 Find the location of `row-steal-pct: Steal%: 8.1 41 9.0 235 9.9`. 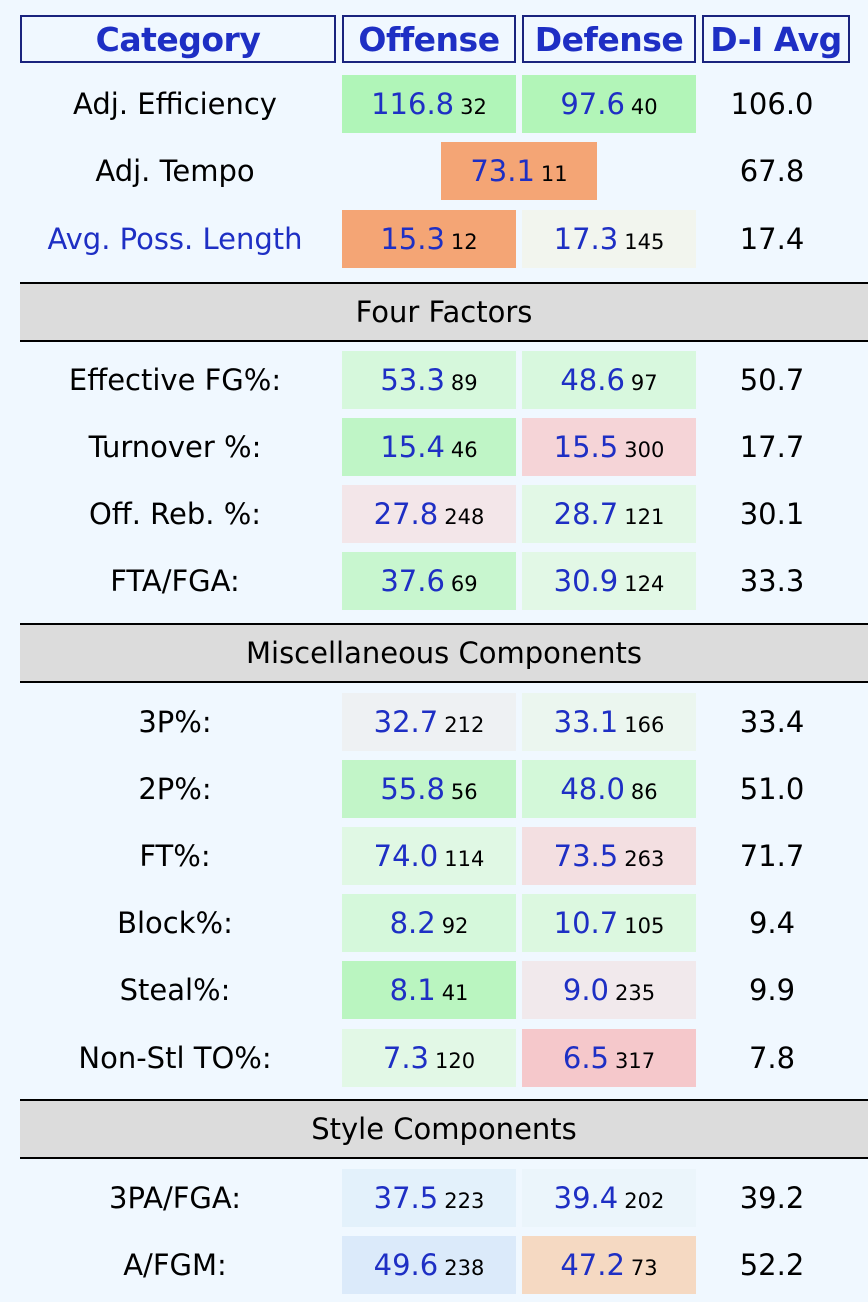

row-steal-pct: Steal%: 8.1 41 9.0 235 9.9 is located at coordinates (434, 990).